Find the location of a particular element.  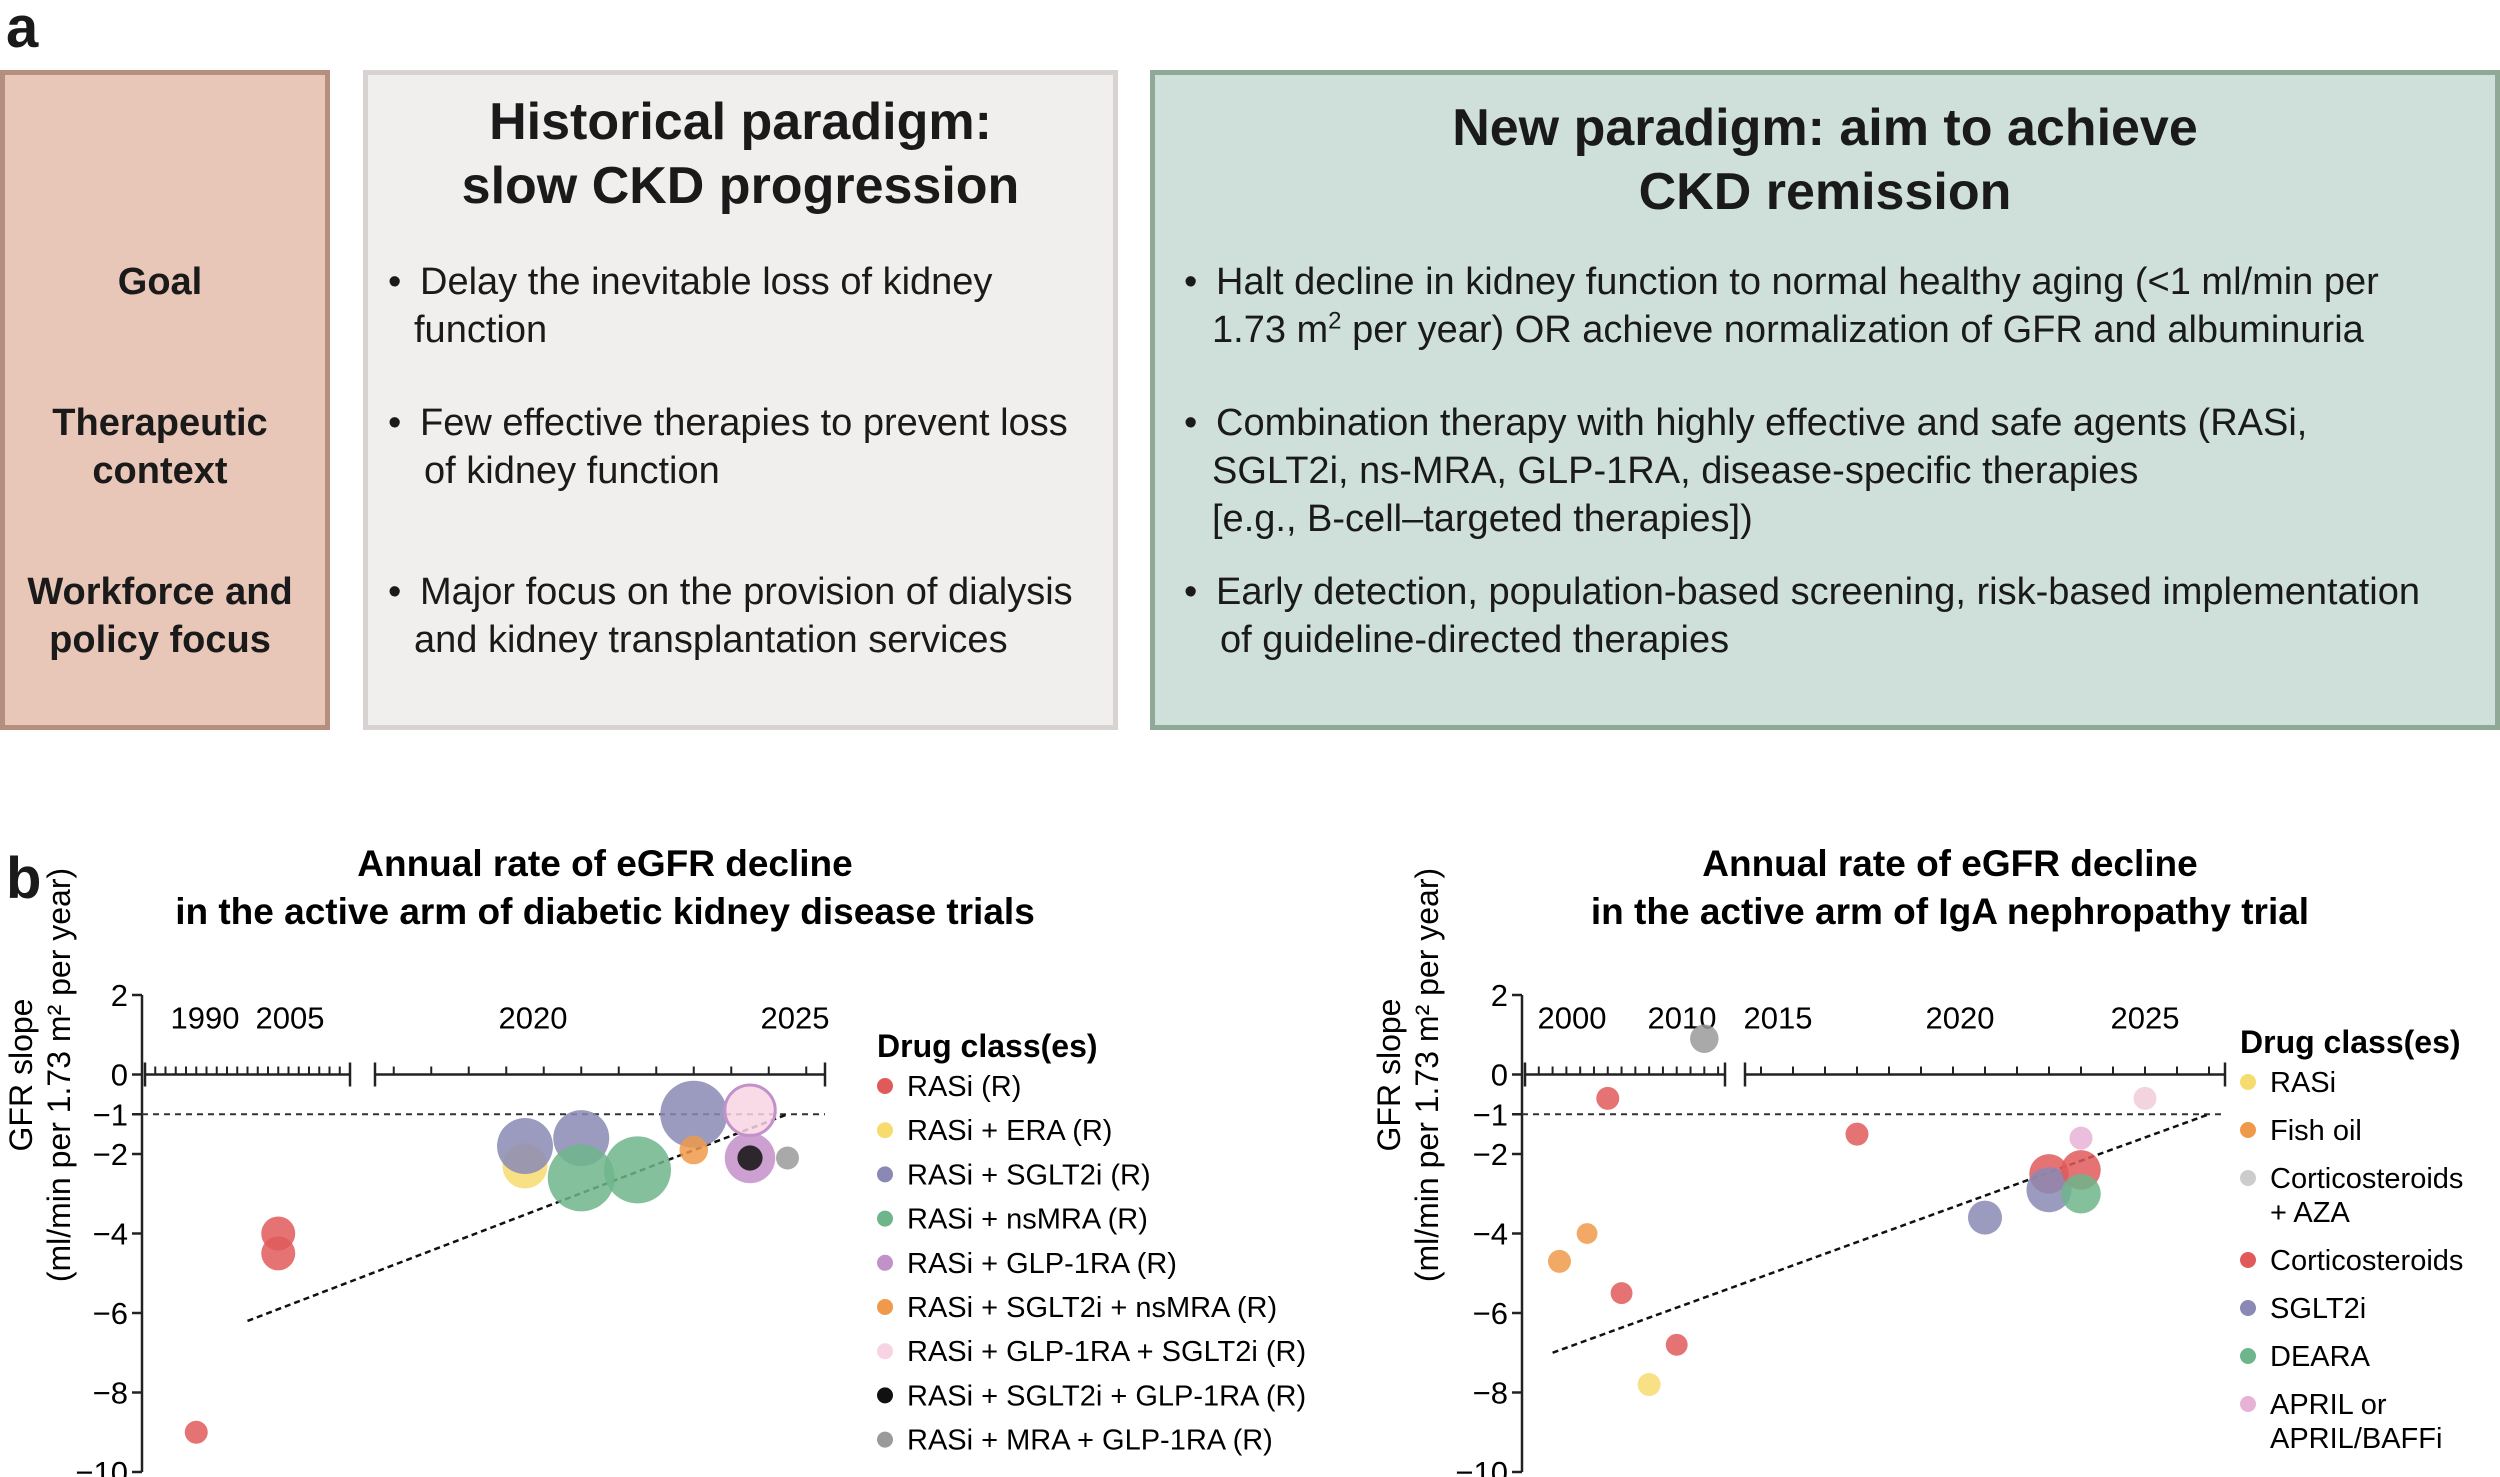

new-goal-line2-a: 1.73 m is located at coordinates (1270, 330).